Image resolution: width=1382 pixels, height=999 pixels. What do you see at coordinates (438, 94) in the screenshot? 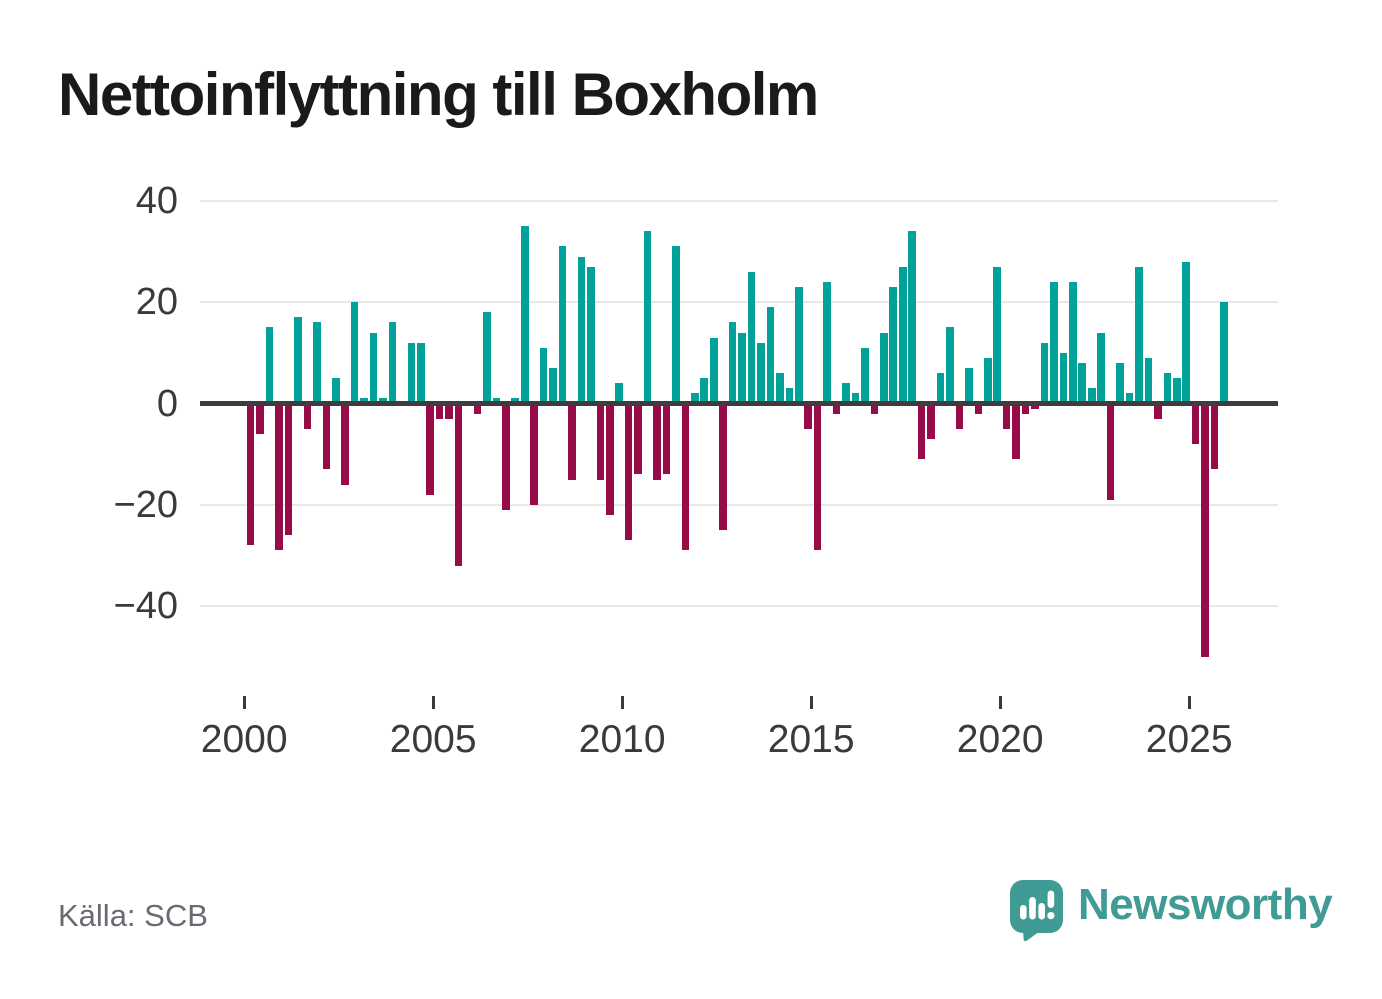
I see `chart-title: Nettoinflyttning till Boxholm` at bounding box center [438, 94].